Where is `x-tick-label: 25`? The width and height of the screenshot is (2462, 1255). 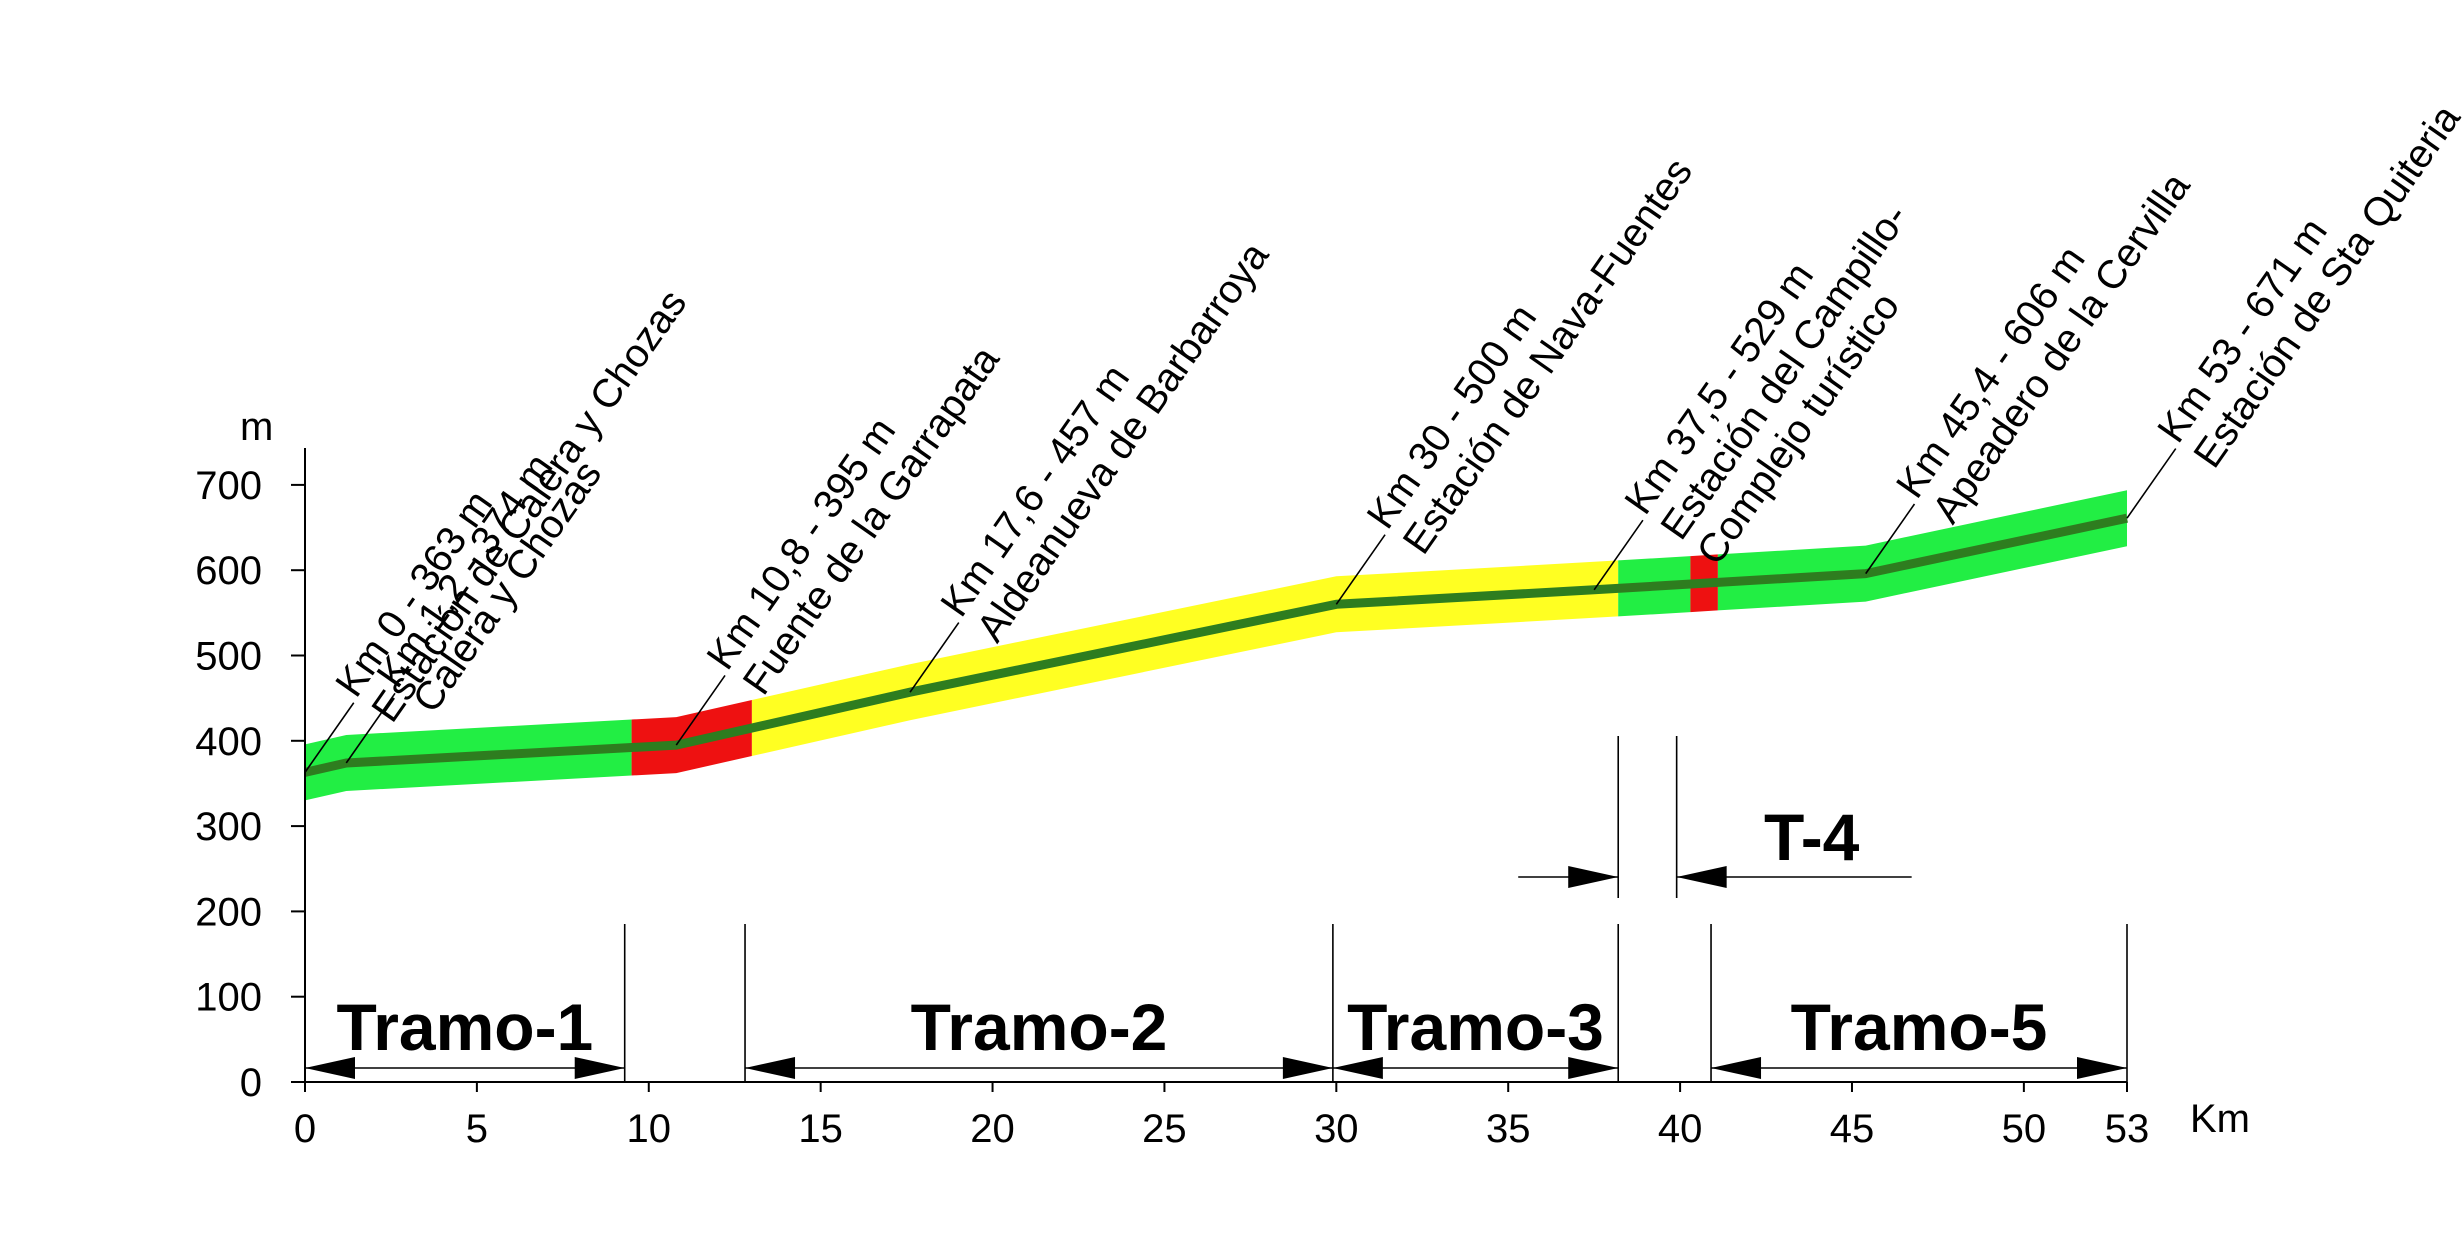 x-tick-label: 25 is located at coordinates (1164, 1129).